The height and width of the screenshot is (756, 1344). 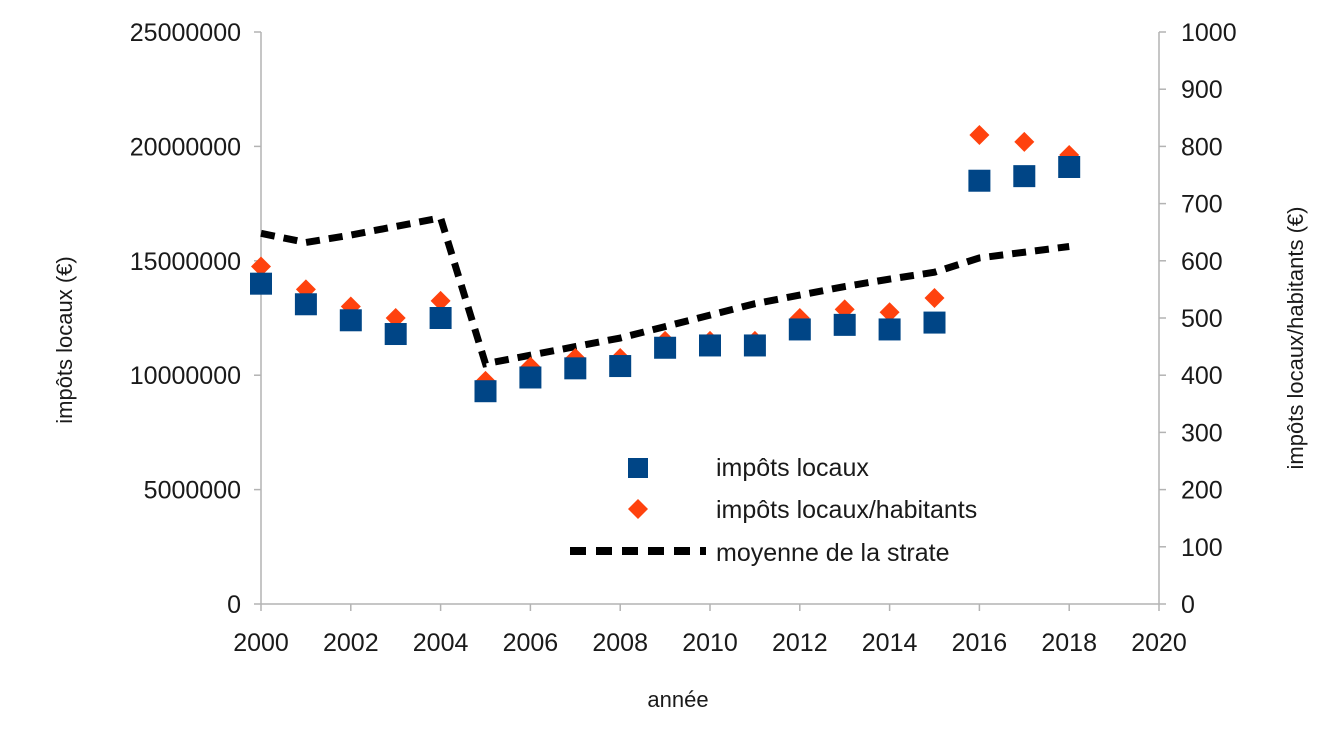 What do you see at coordinates (1202, 262) in the screenshot?
I see `y-right-tick-label: 600` at bounding box center [1202, 262].